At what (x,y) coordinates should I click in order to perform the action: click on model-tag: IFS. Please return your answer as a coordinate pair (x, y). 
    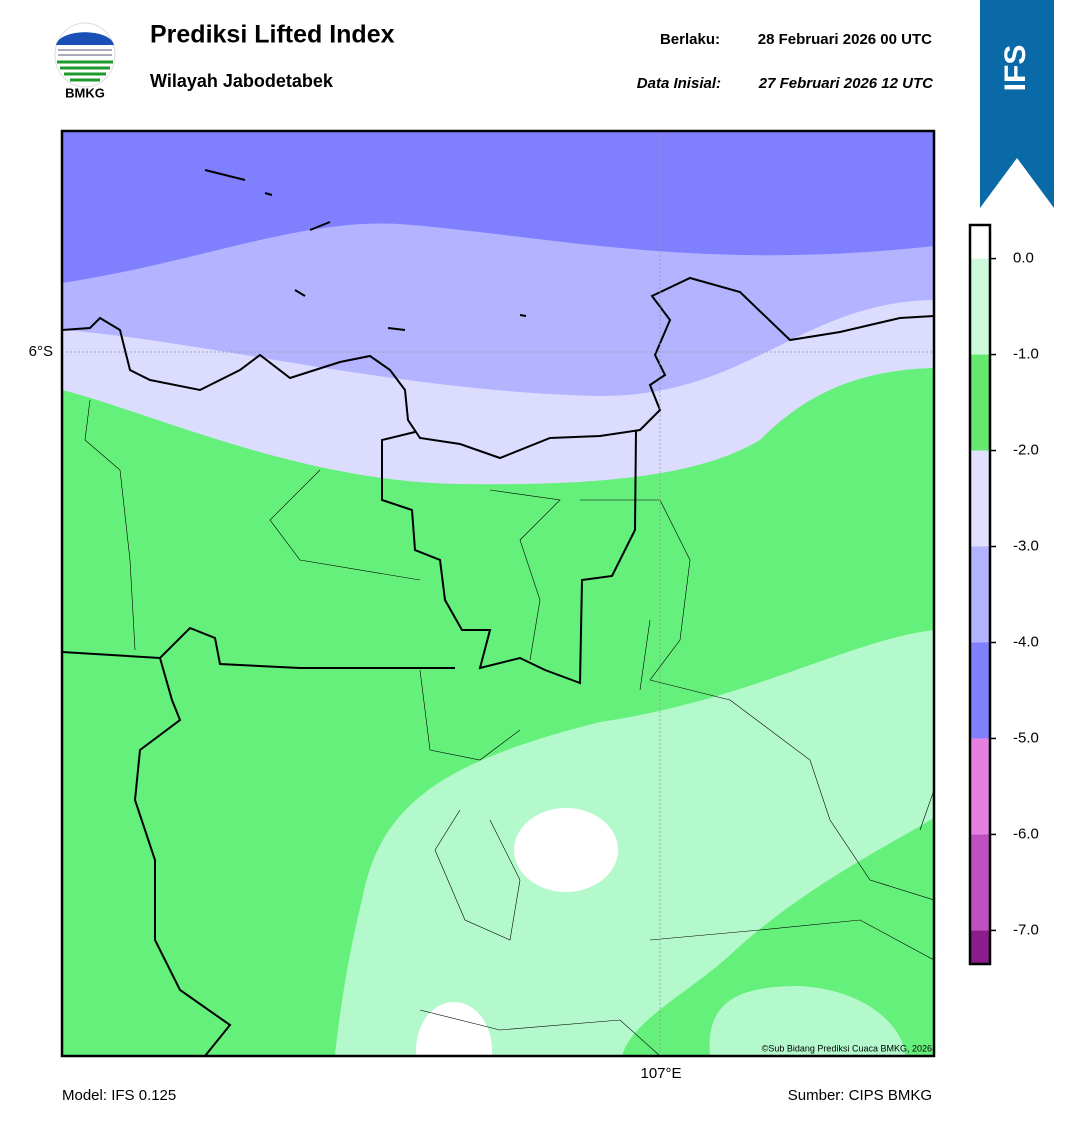
    Looking at the image, I should click on (1015, 68).